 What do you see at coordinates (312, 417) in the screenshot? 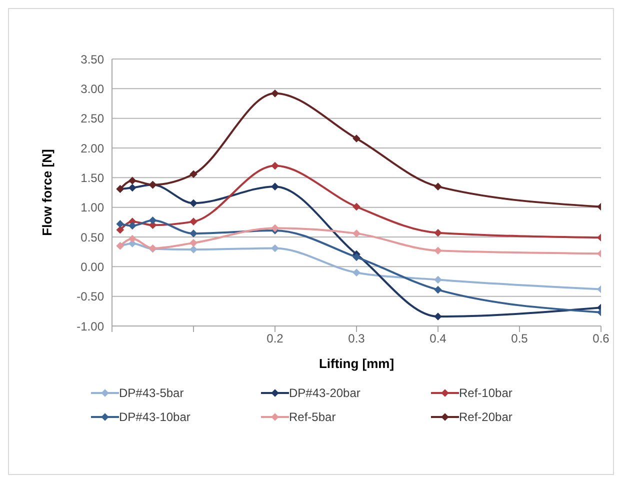
I see `legend-label: Ref-5bar` at bounding box center [312, 417].